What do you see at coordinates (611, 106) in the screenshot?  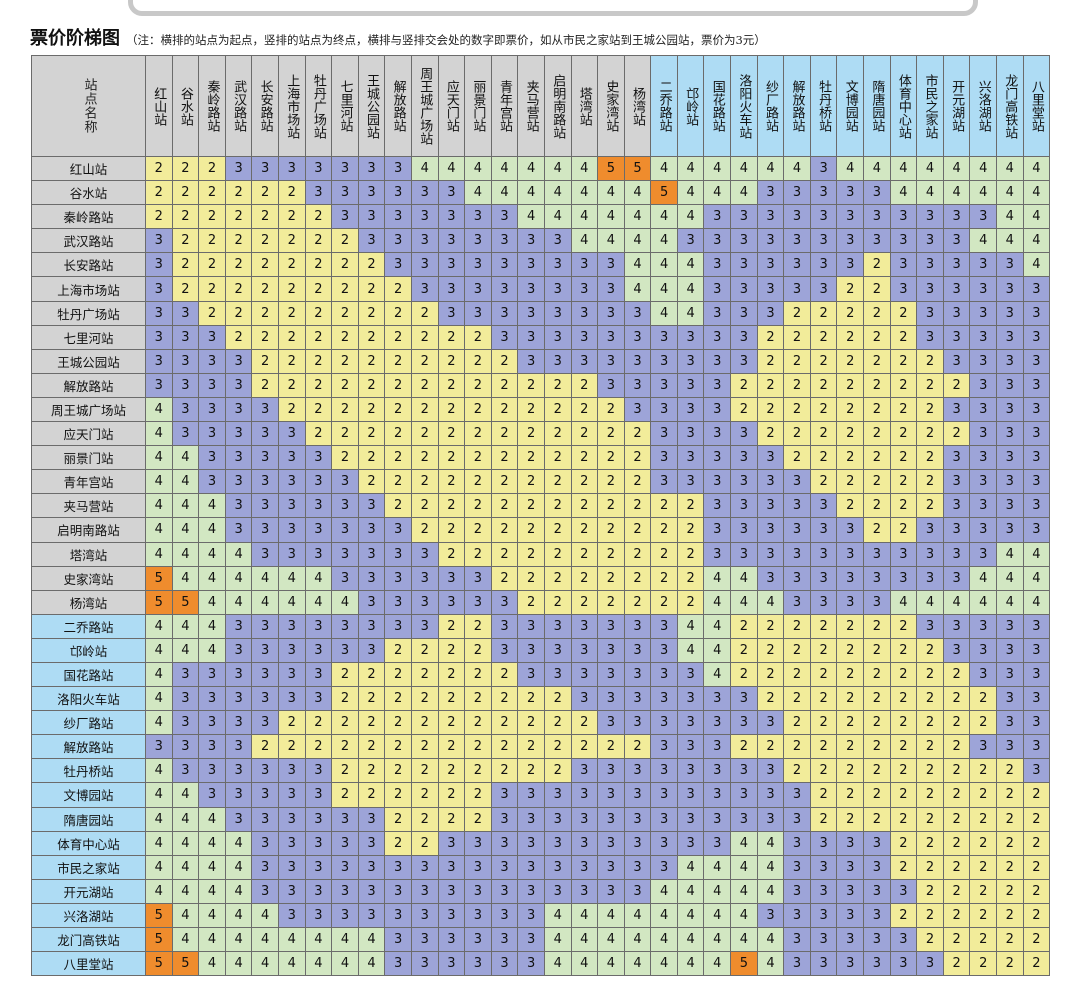 I see `column-header: 史家湾站` at bounding box center [611, 106].